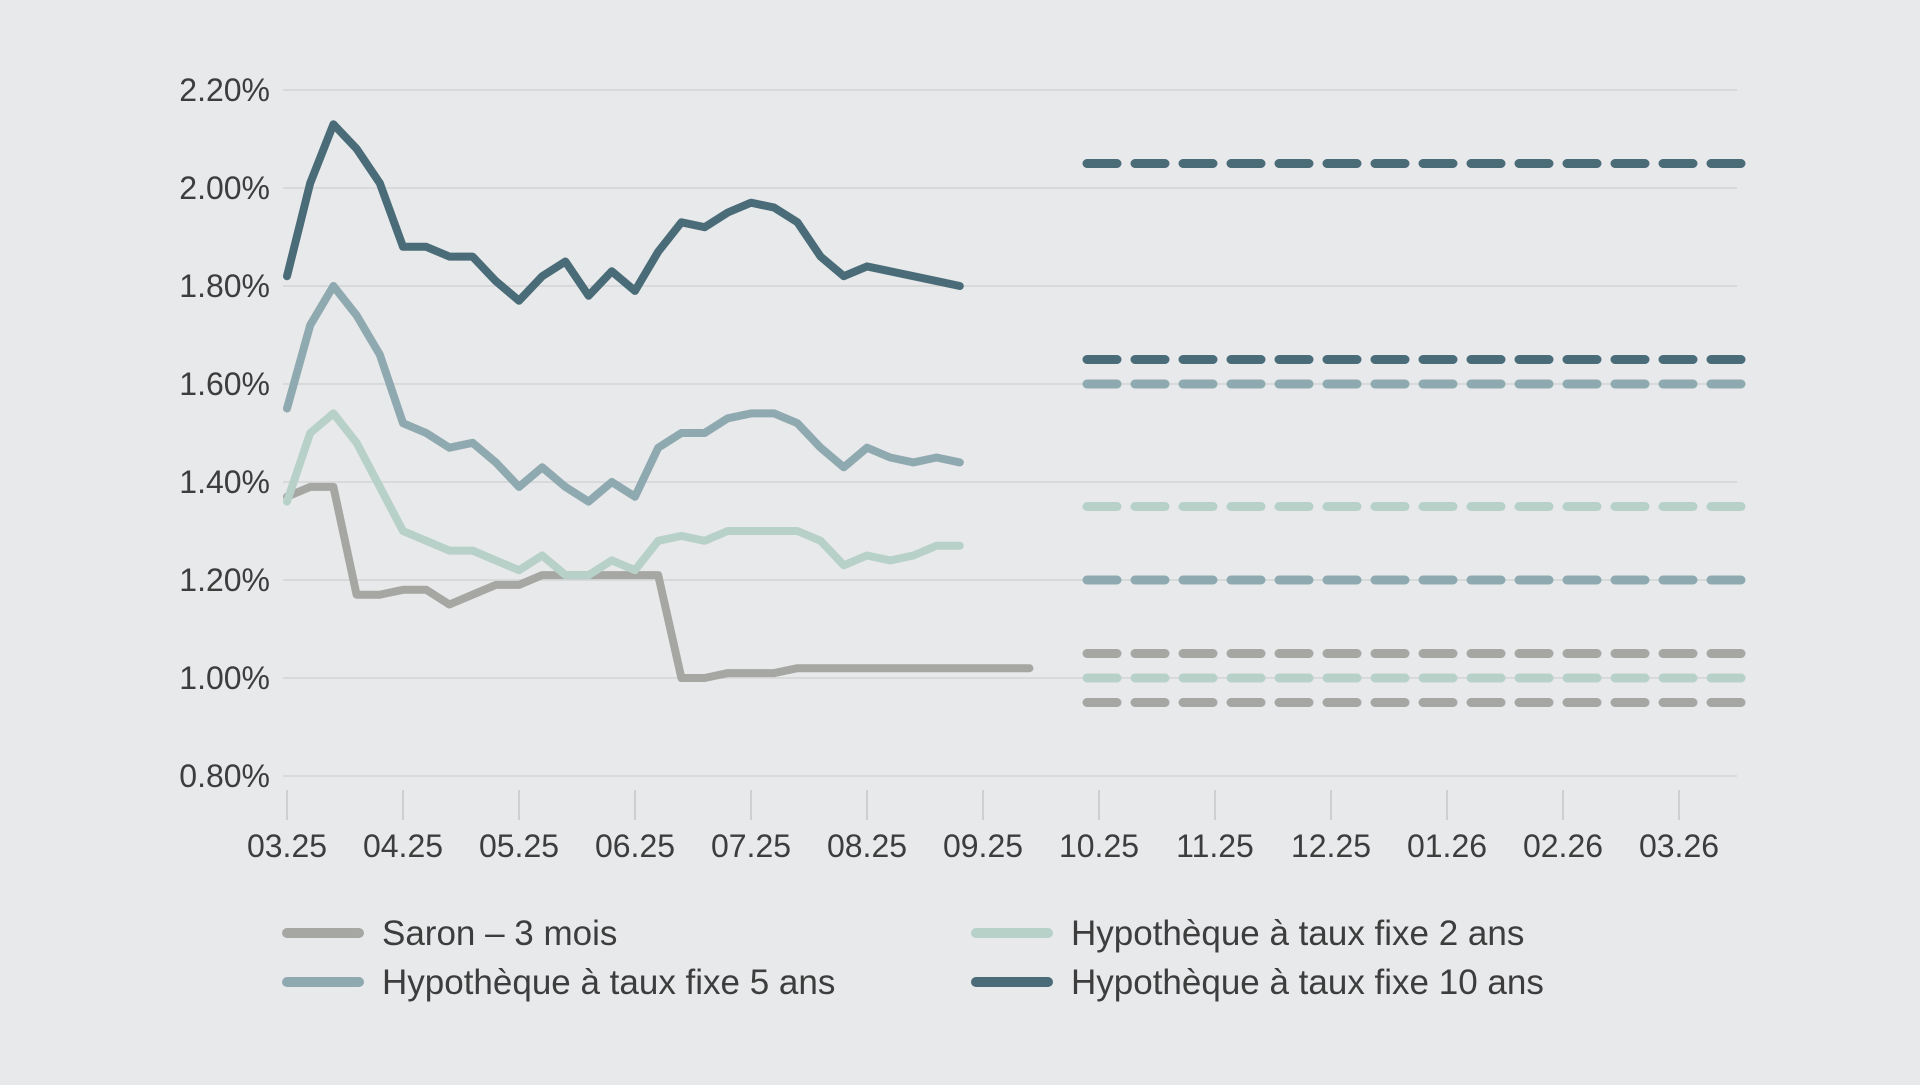 Image resolution: width=1920 pixels, height=1085 pixels. Describe the element at coordinates (224, 188) in the screenshot. I see `y-tick-label: 2.00%` at that location.